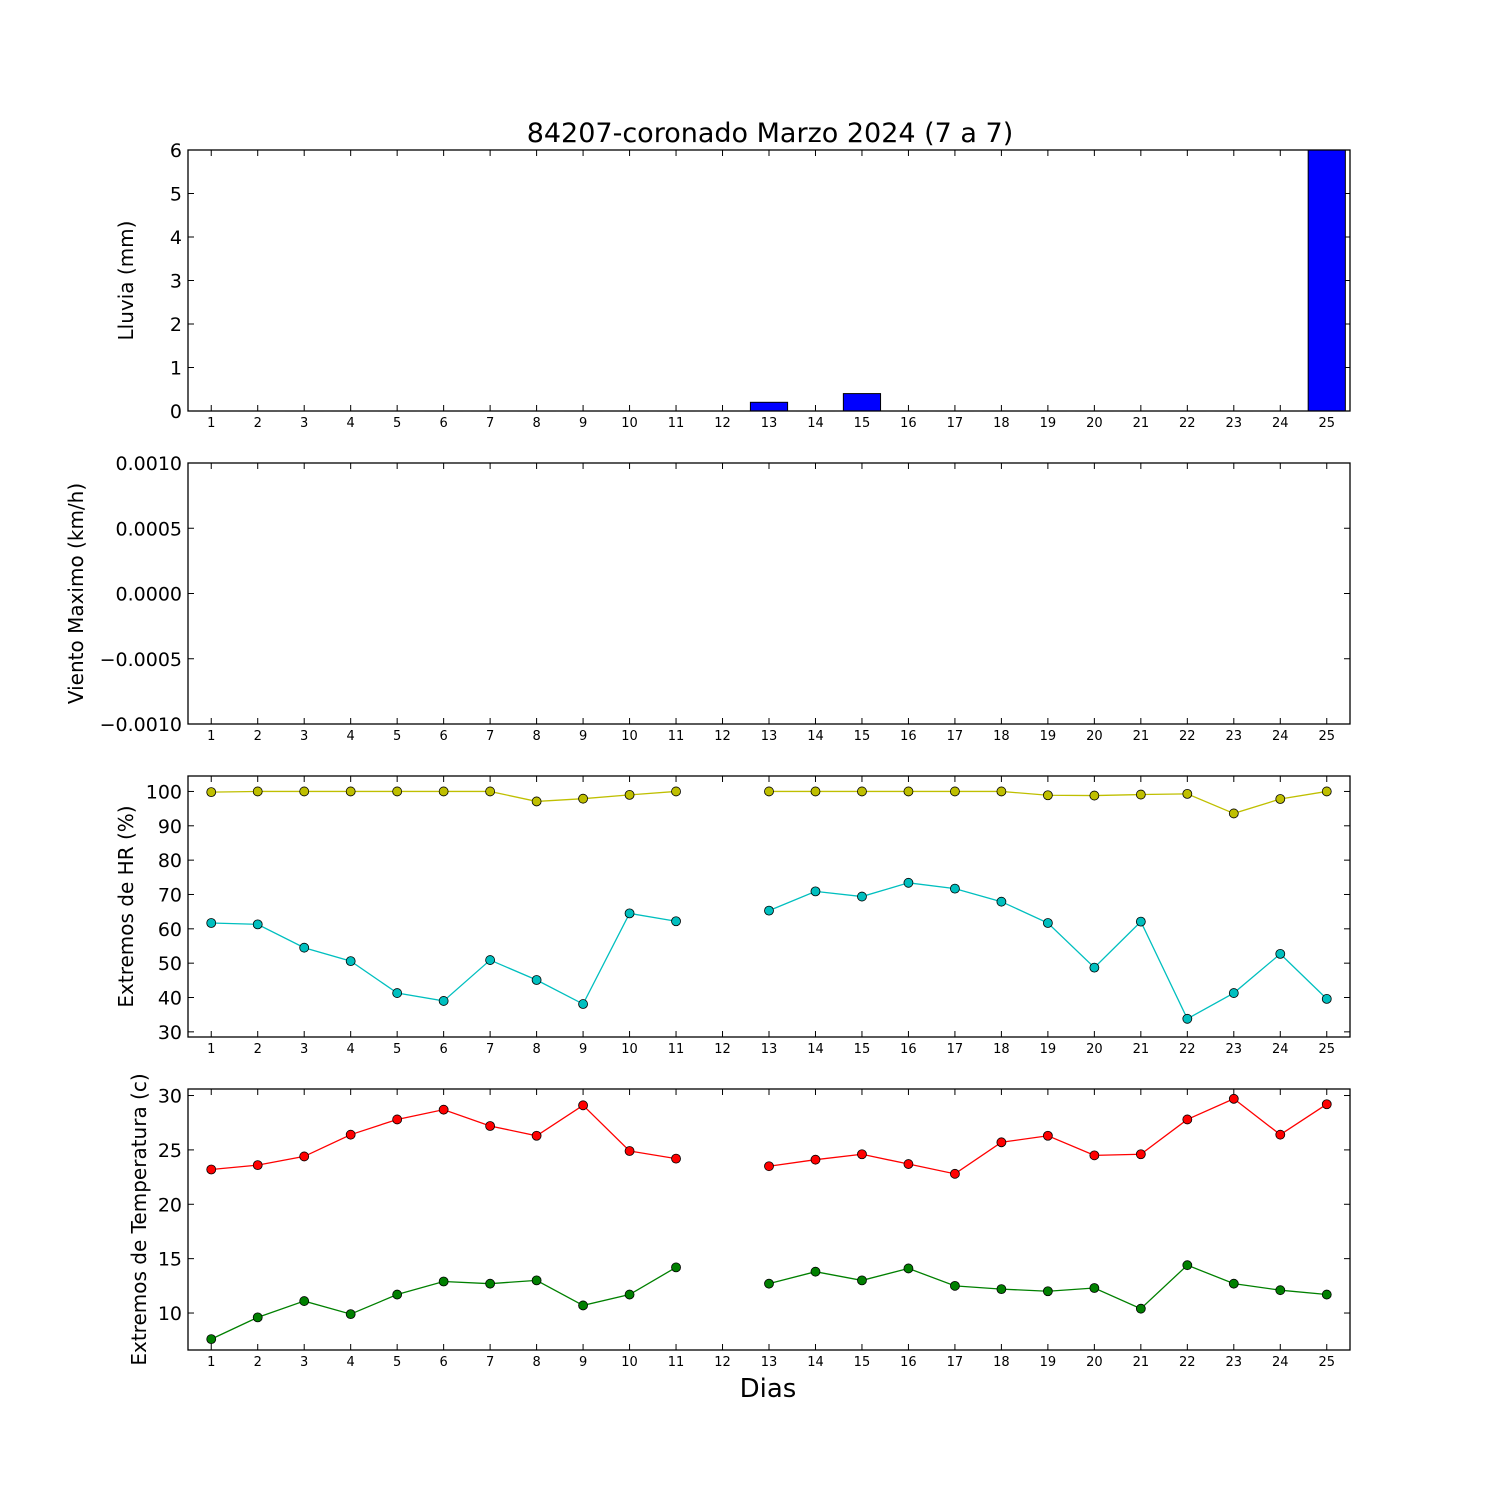  Describe the element at coordinates (141, 660) in the screenshot. I see `y-tick-label: −0.0005` at that location.